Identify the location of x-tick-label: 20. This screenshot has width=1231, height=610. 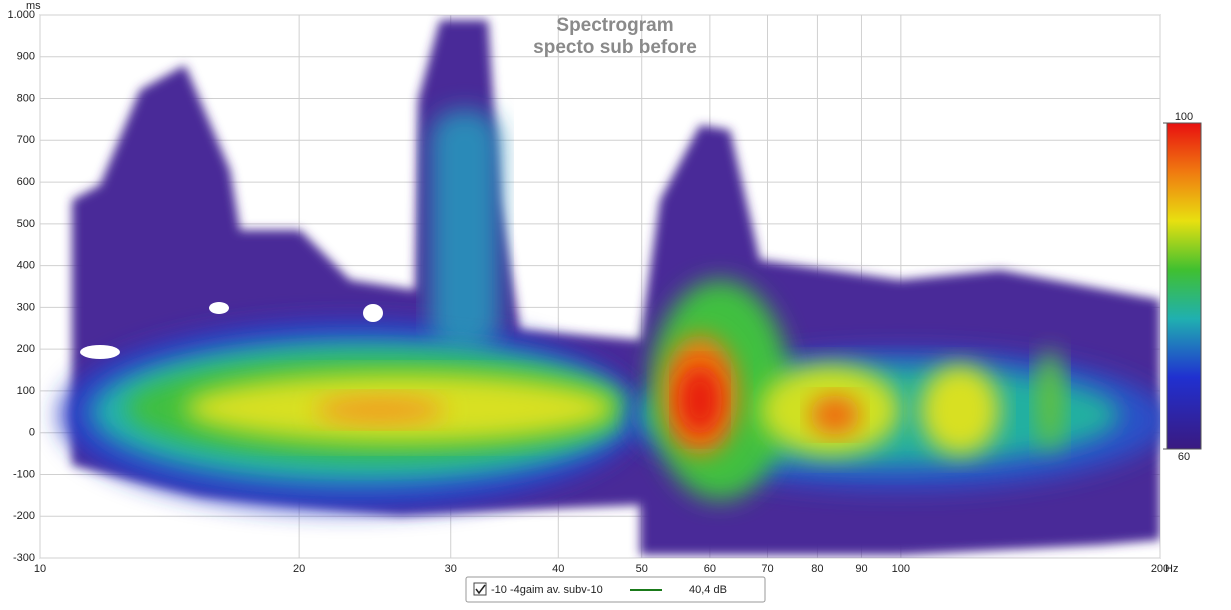
(299, 569).